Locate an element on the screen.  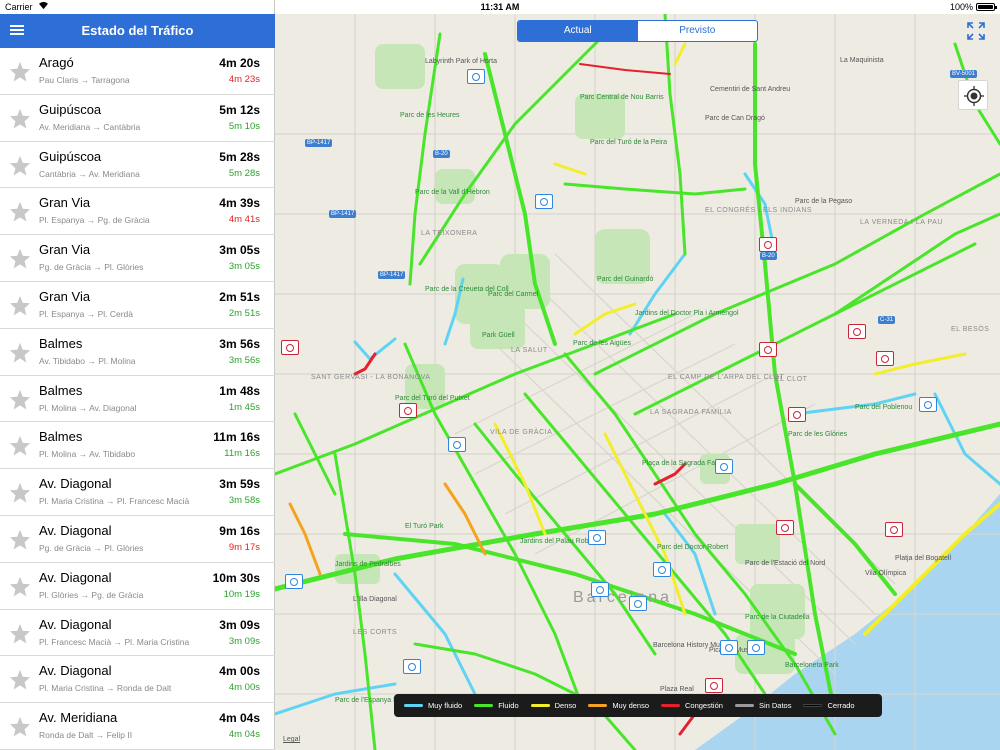
route-name: Gran Via is located at coordinates (65, 203).